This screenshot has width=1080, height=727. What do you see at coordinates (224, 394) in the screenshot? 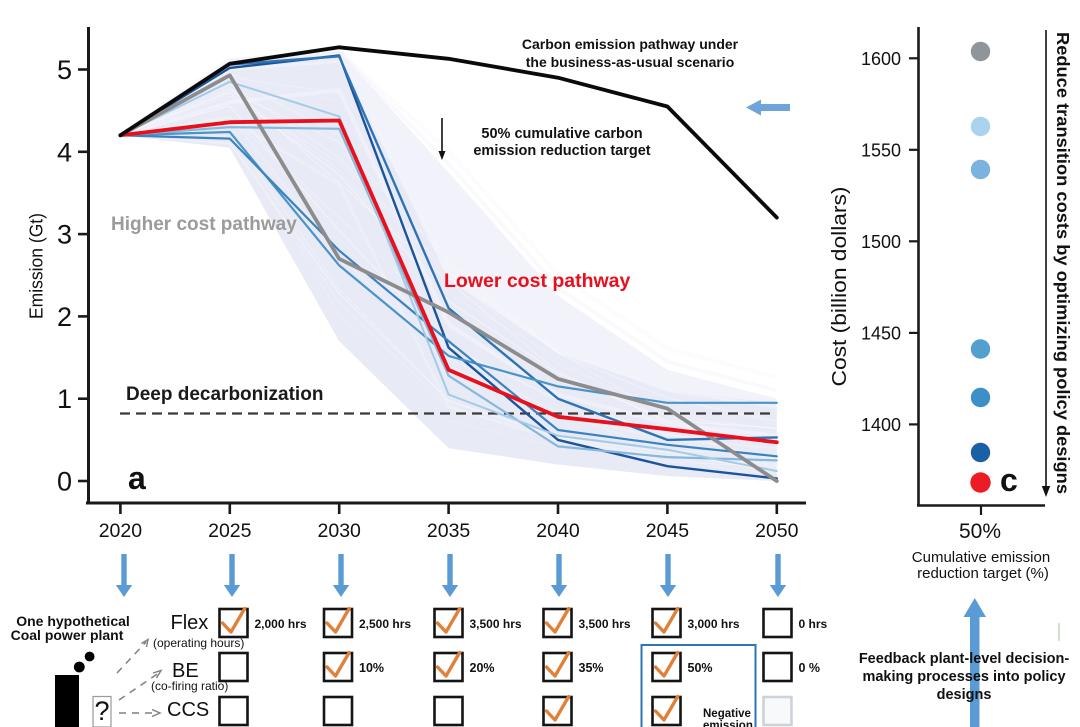
I see `svg-text: Deep decarbonization` at bounding box center [224, 394].